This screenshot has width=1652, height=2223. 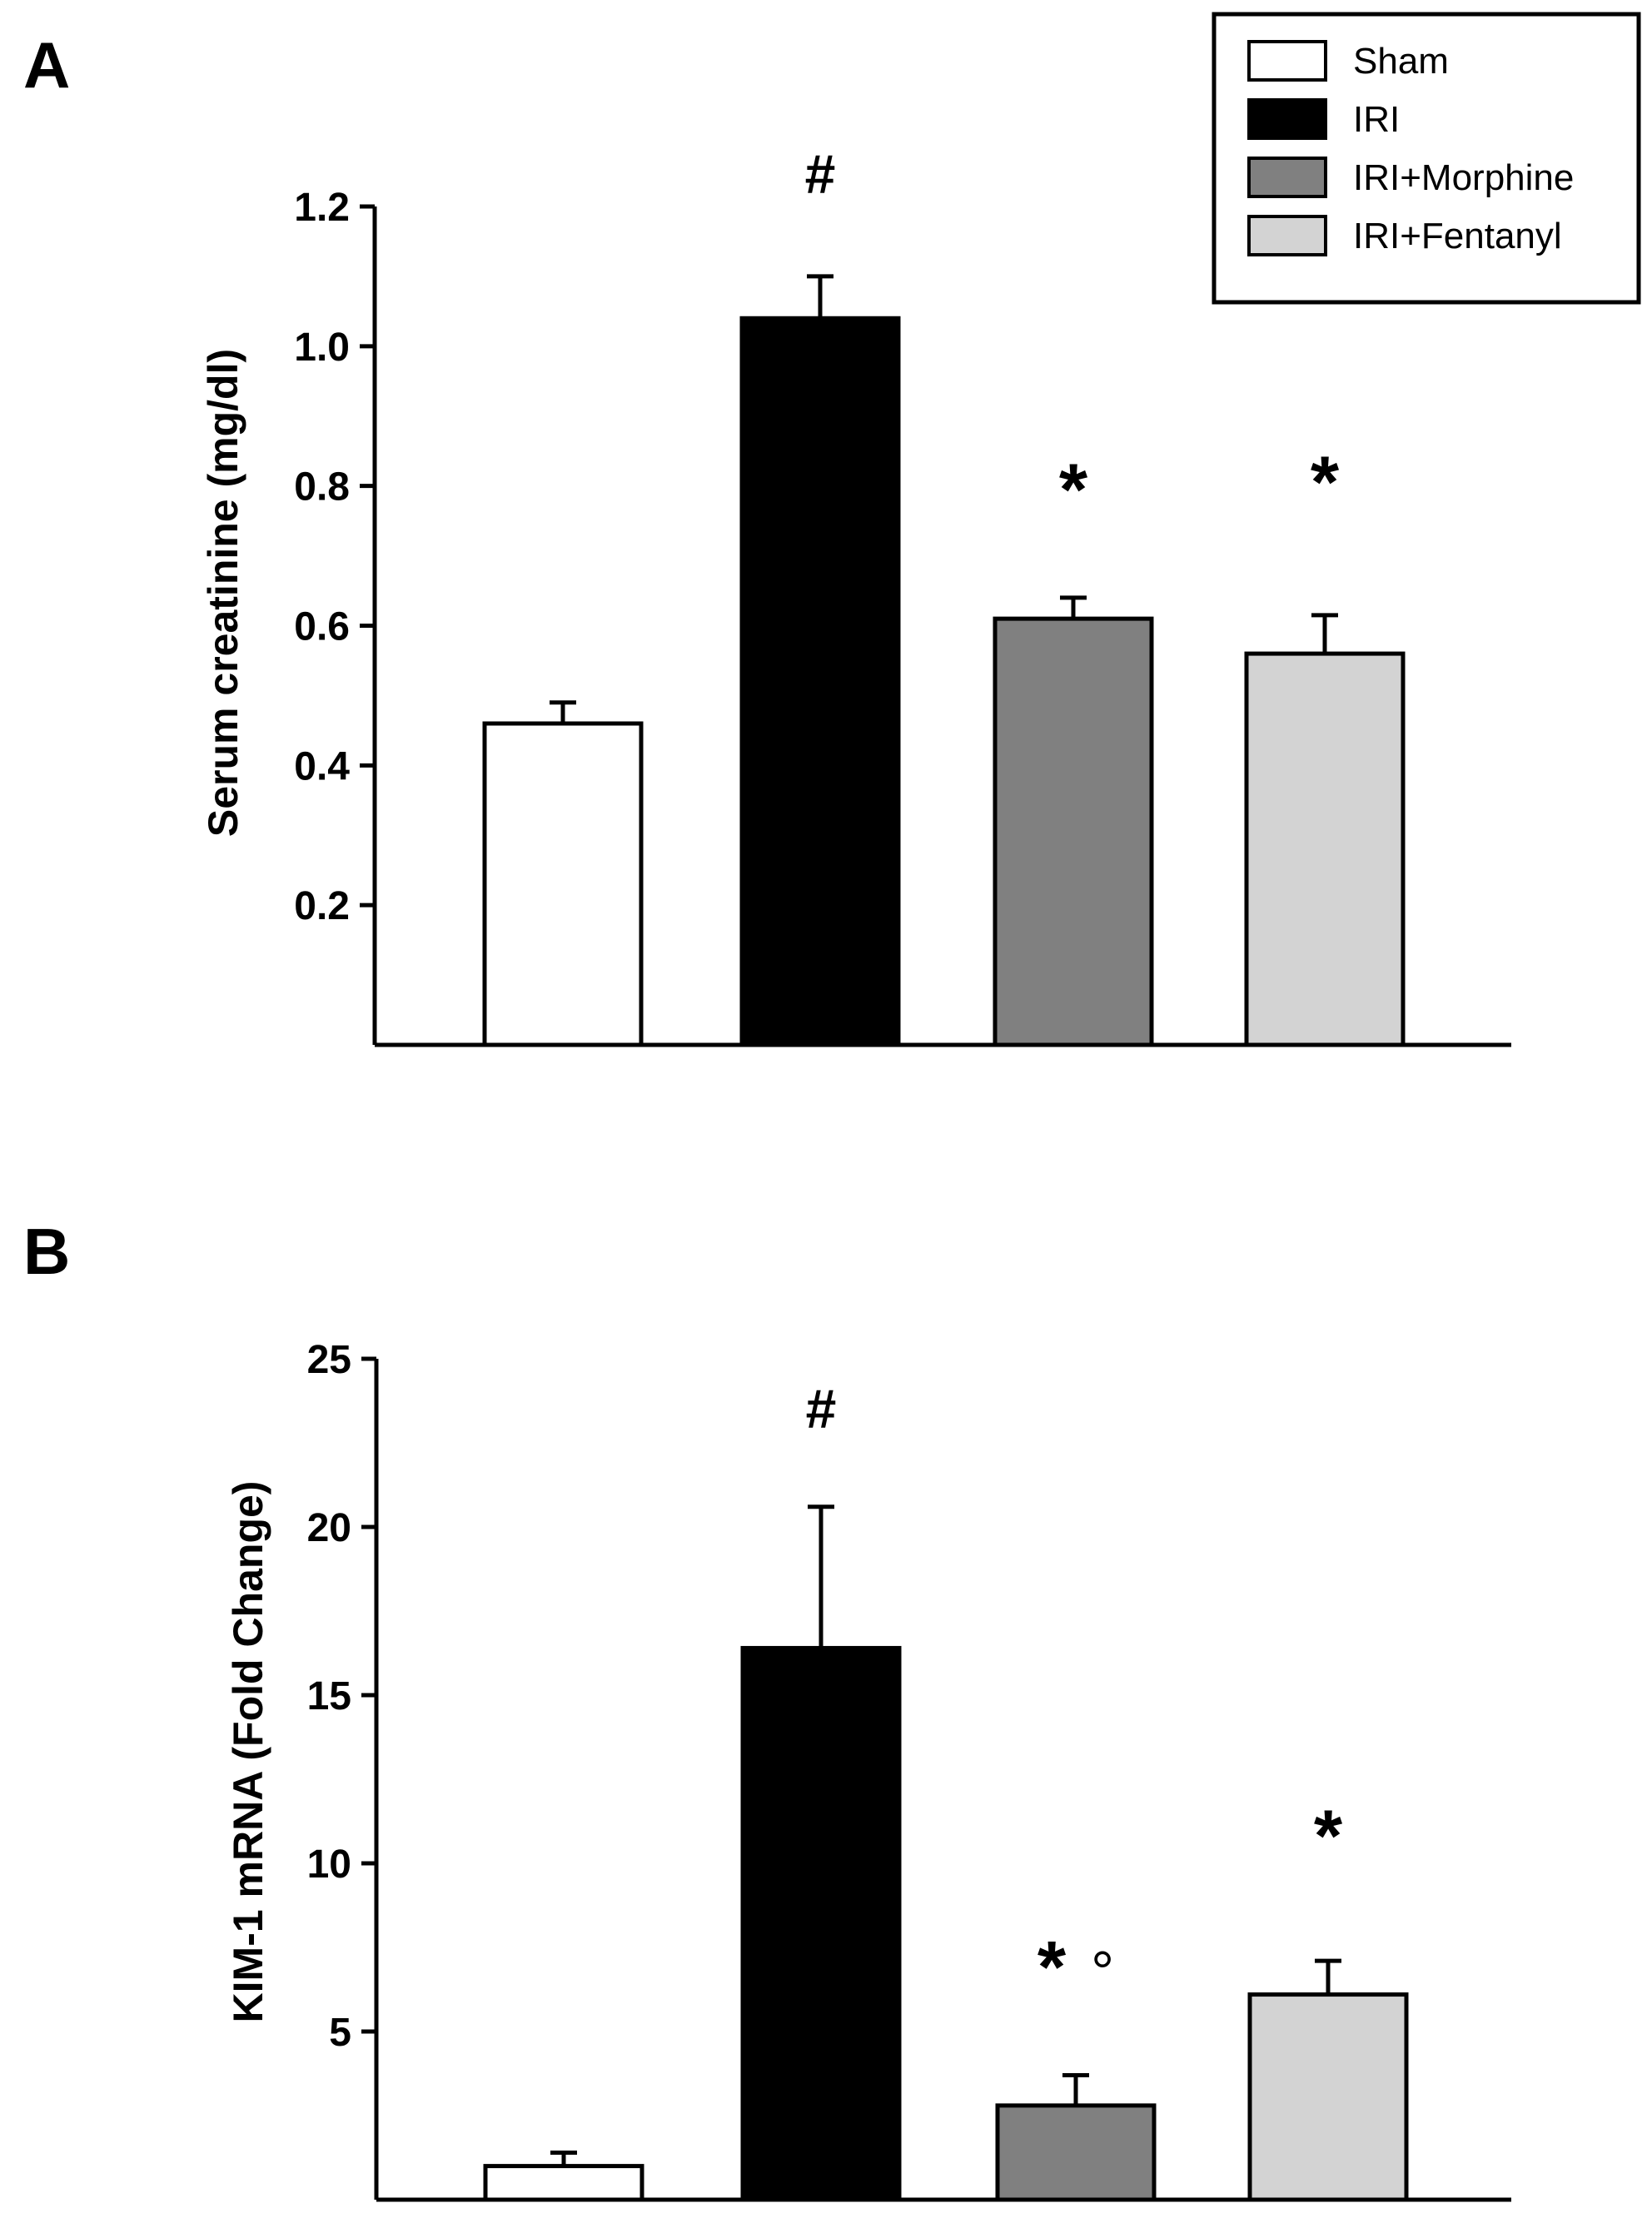 What do you see at coordinates (322, 906) in the screenshot?
I see `panel-a-y-tick-label: 0.2` at bounding box center [322, 906].